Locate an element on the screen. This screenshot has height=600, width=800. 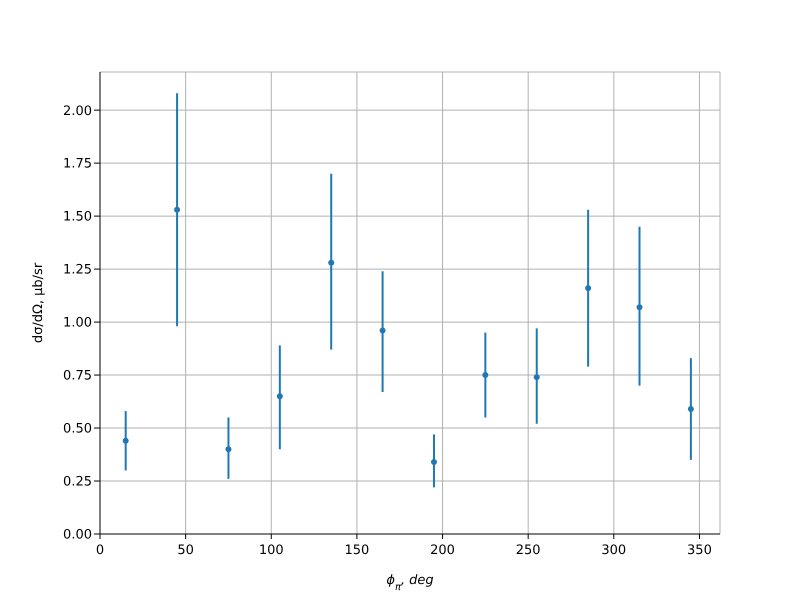
x-tick-label: 250 is located at coordinates (528, 550).